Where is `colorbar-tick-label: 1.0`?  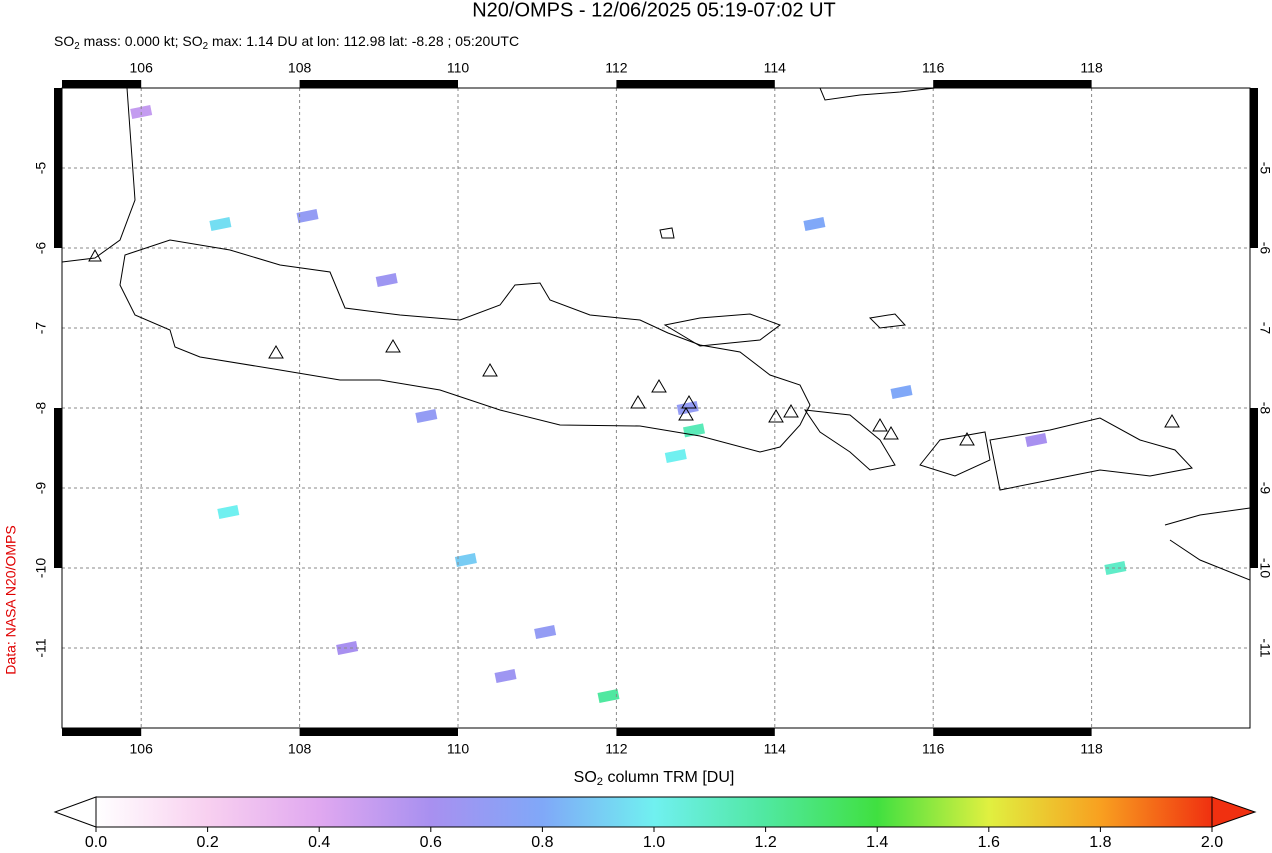
colorbar-tick-label: 1.0 is located at coordinates (654, 842).